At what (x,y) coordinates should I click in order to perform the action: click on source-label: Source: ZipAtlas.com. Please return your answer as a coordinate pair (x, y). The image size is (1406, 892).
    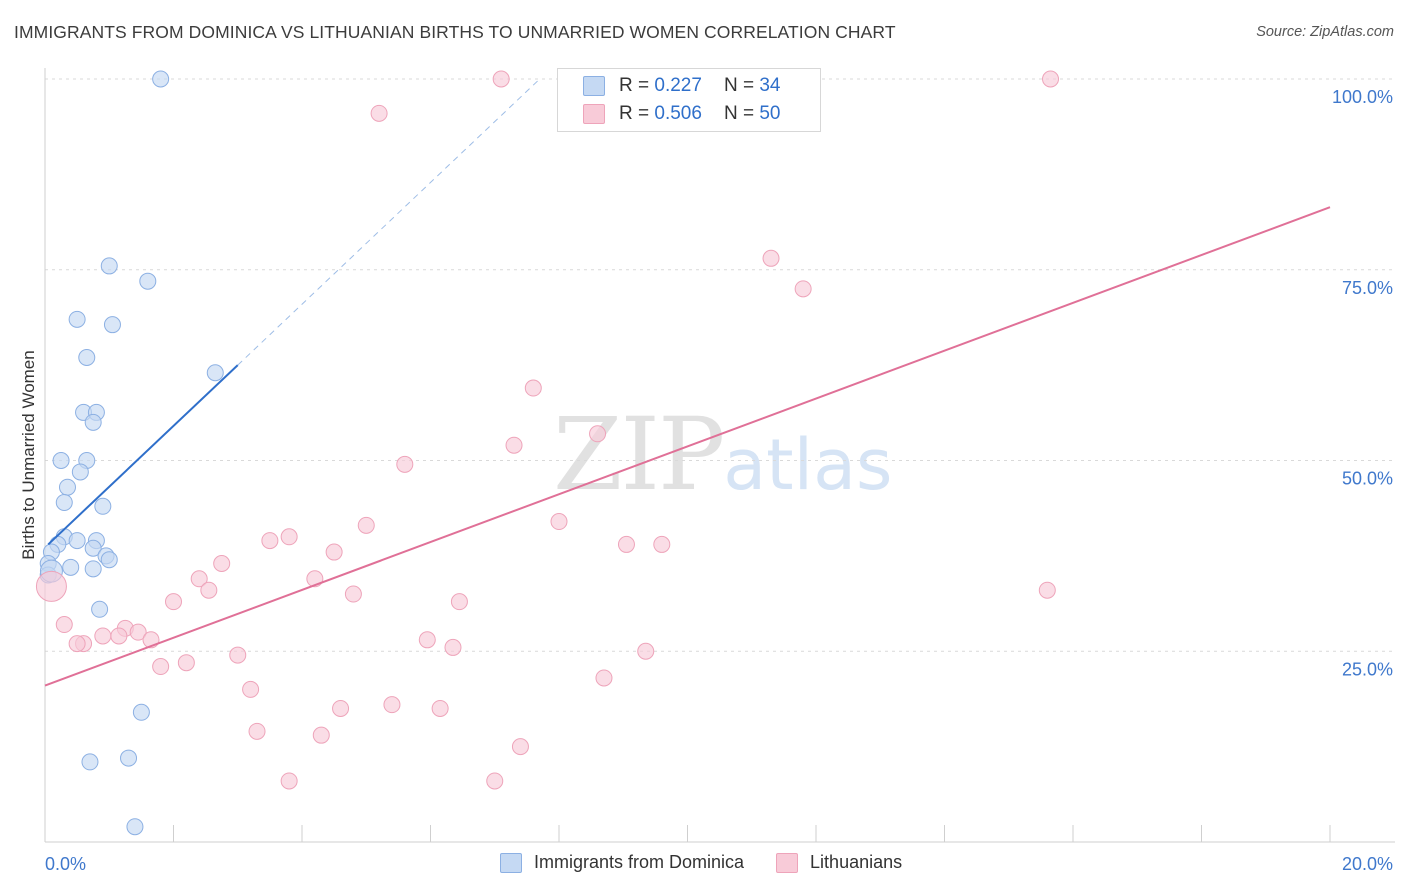
    Looking at the image, I should click on (1325, 32).